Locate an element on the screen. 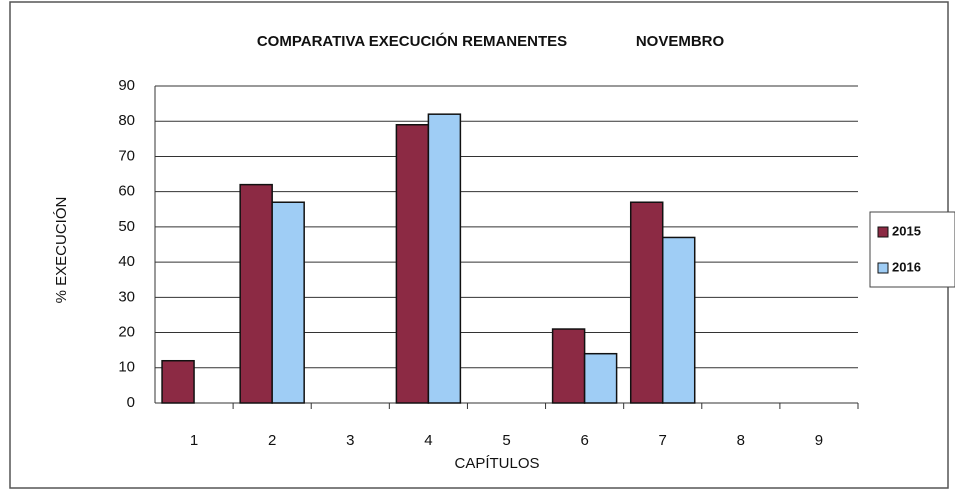 The height and width of the screenshot is (494, 955). y-tick-label: 70 is located at coordinates (126, 155).